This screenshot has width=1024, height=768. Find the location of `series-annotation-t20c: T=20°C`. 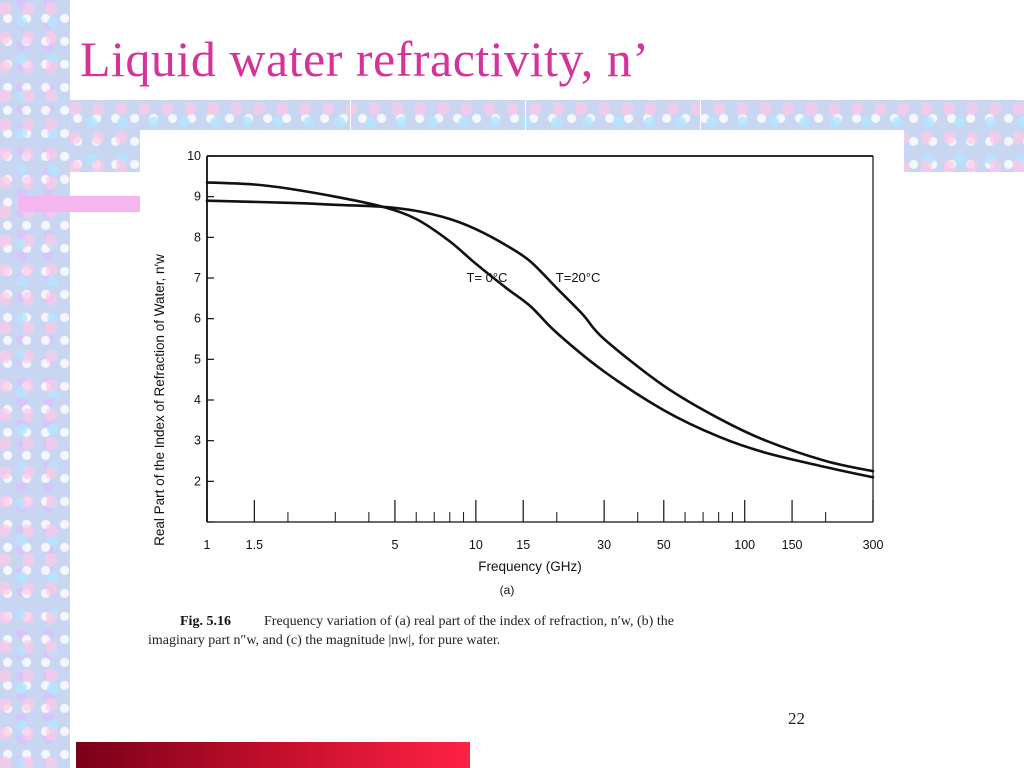

series-annotation-t20c: T=20°C is located at coordinates (578, 277).